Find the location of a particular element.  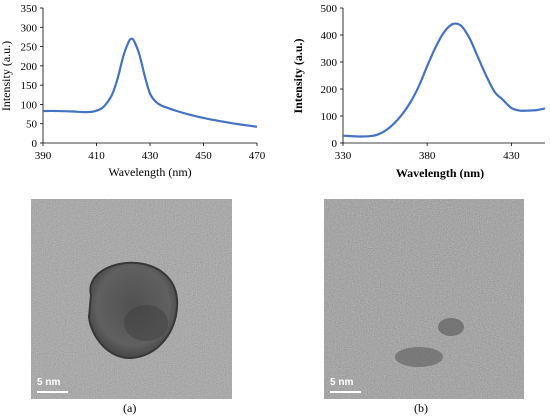

y-tick-label: 150 is located at coordinates (29, 86).